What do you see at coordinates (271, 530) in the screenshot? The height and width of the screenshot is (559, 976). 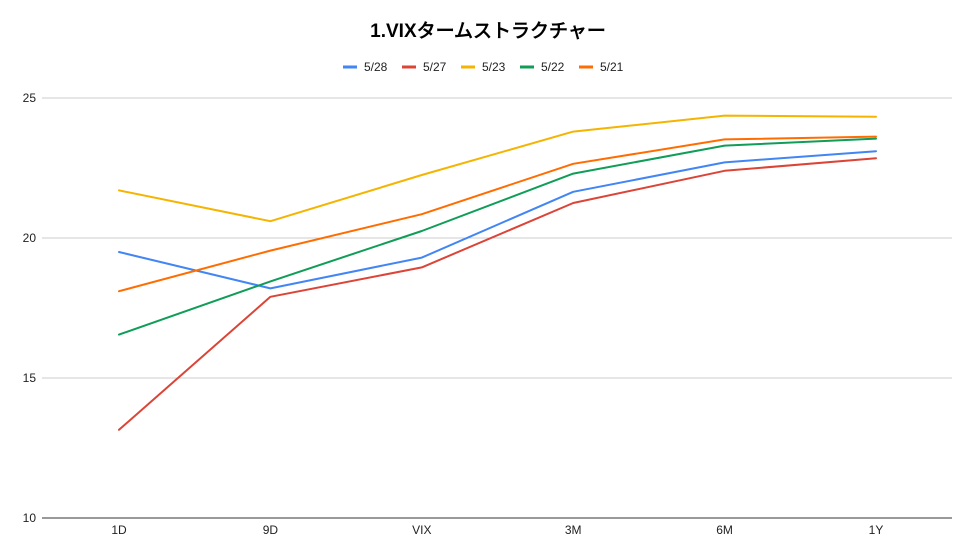 I see `x-tick-label: 9D` at bounding box center [271, 530].